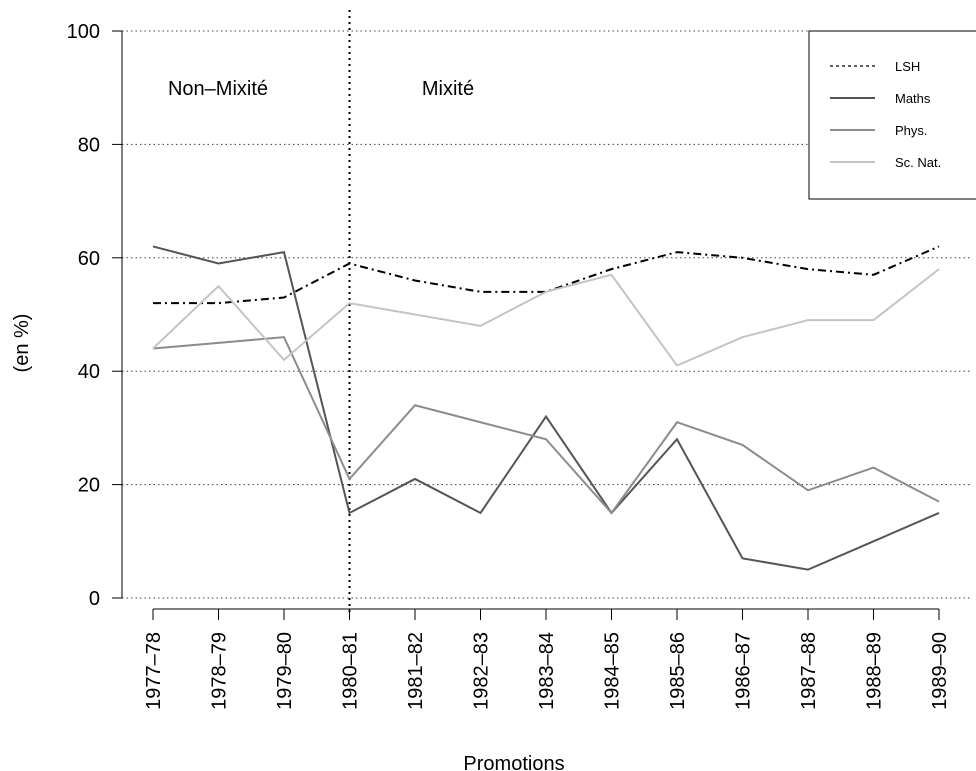 The height and width of the screenshot is (771, 976). Describe the element at coordinates (83, 32) in the screenshot. I see `y-tick-label: 100` at that location.